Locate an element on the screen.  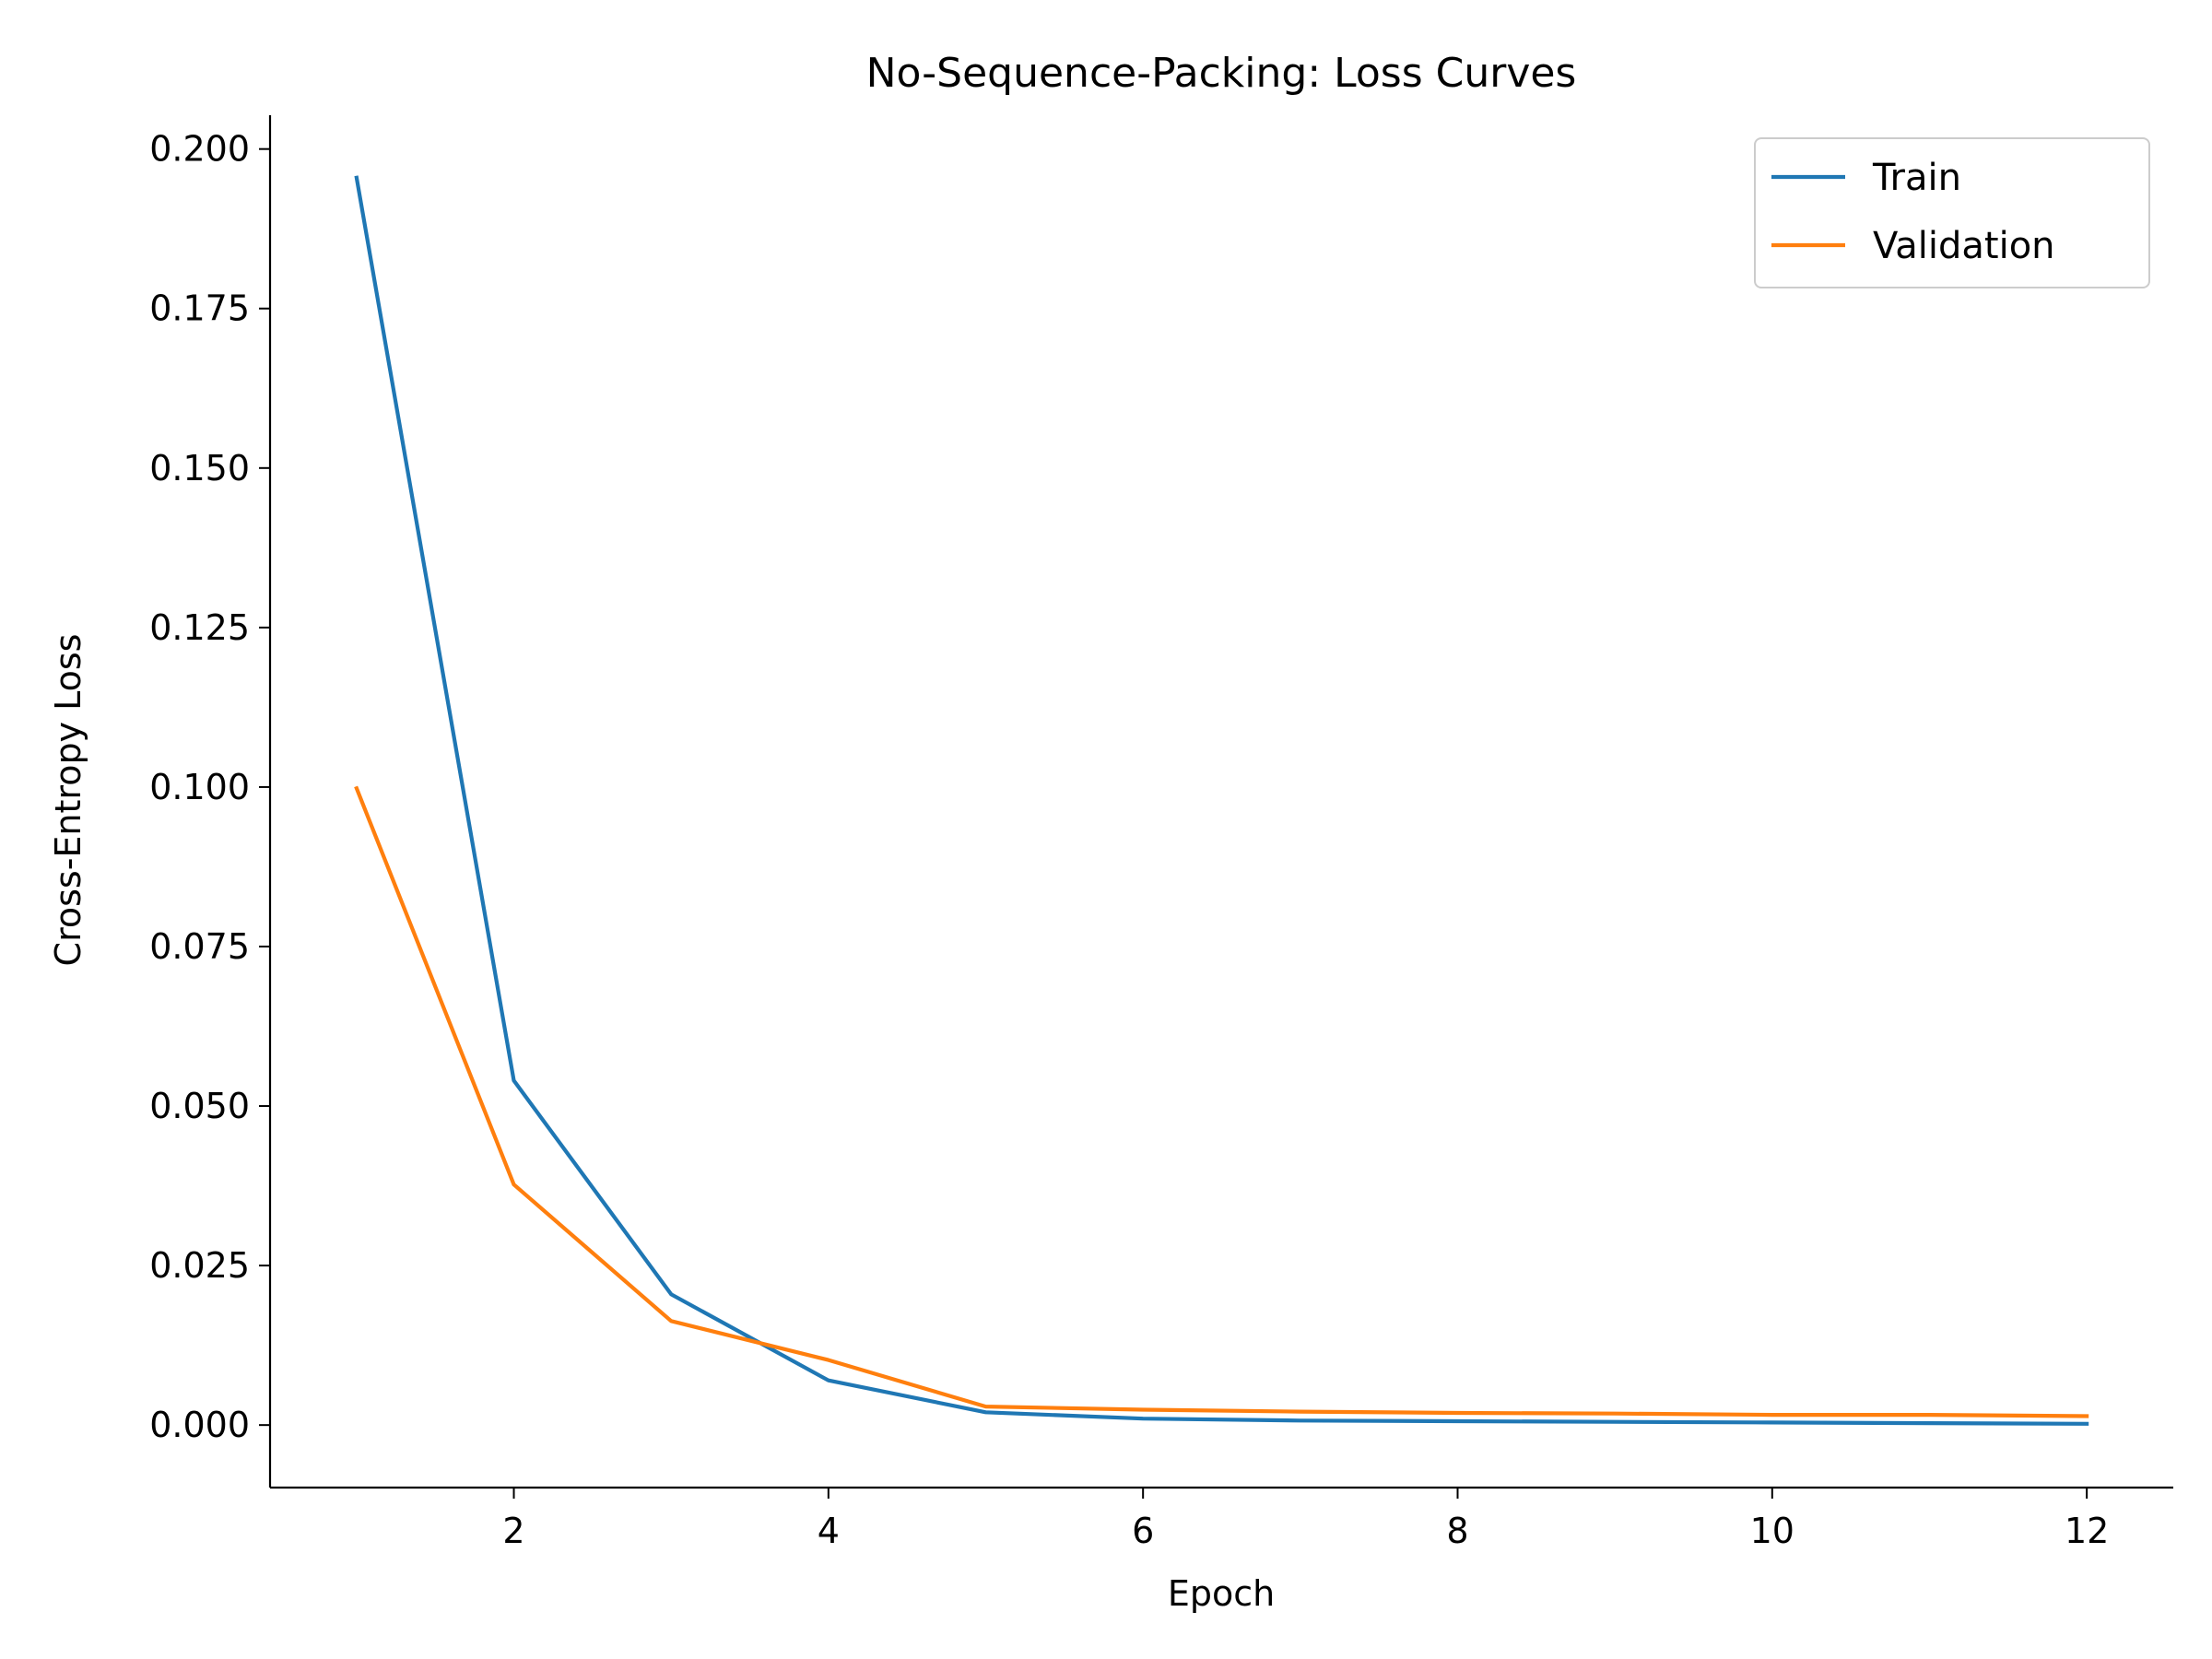
y-tick-label: 0.175 is located at coordinates (199, 308).